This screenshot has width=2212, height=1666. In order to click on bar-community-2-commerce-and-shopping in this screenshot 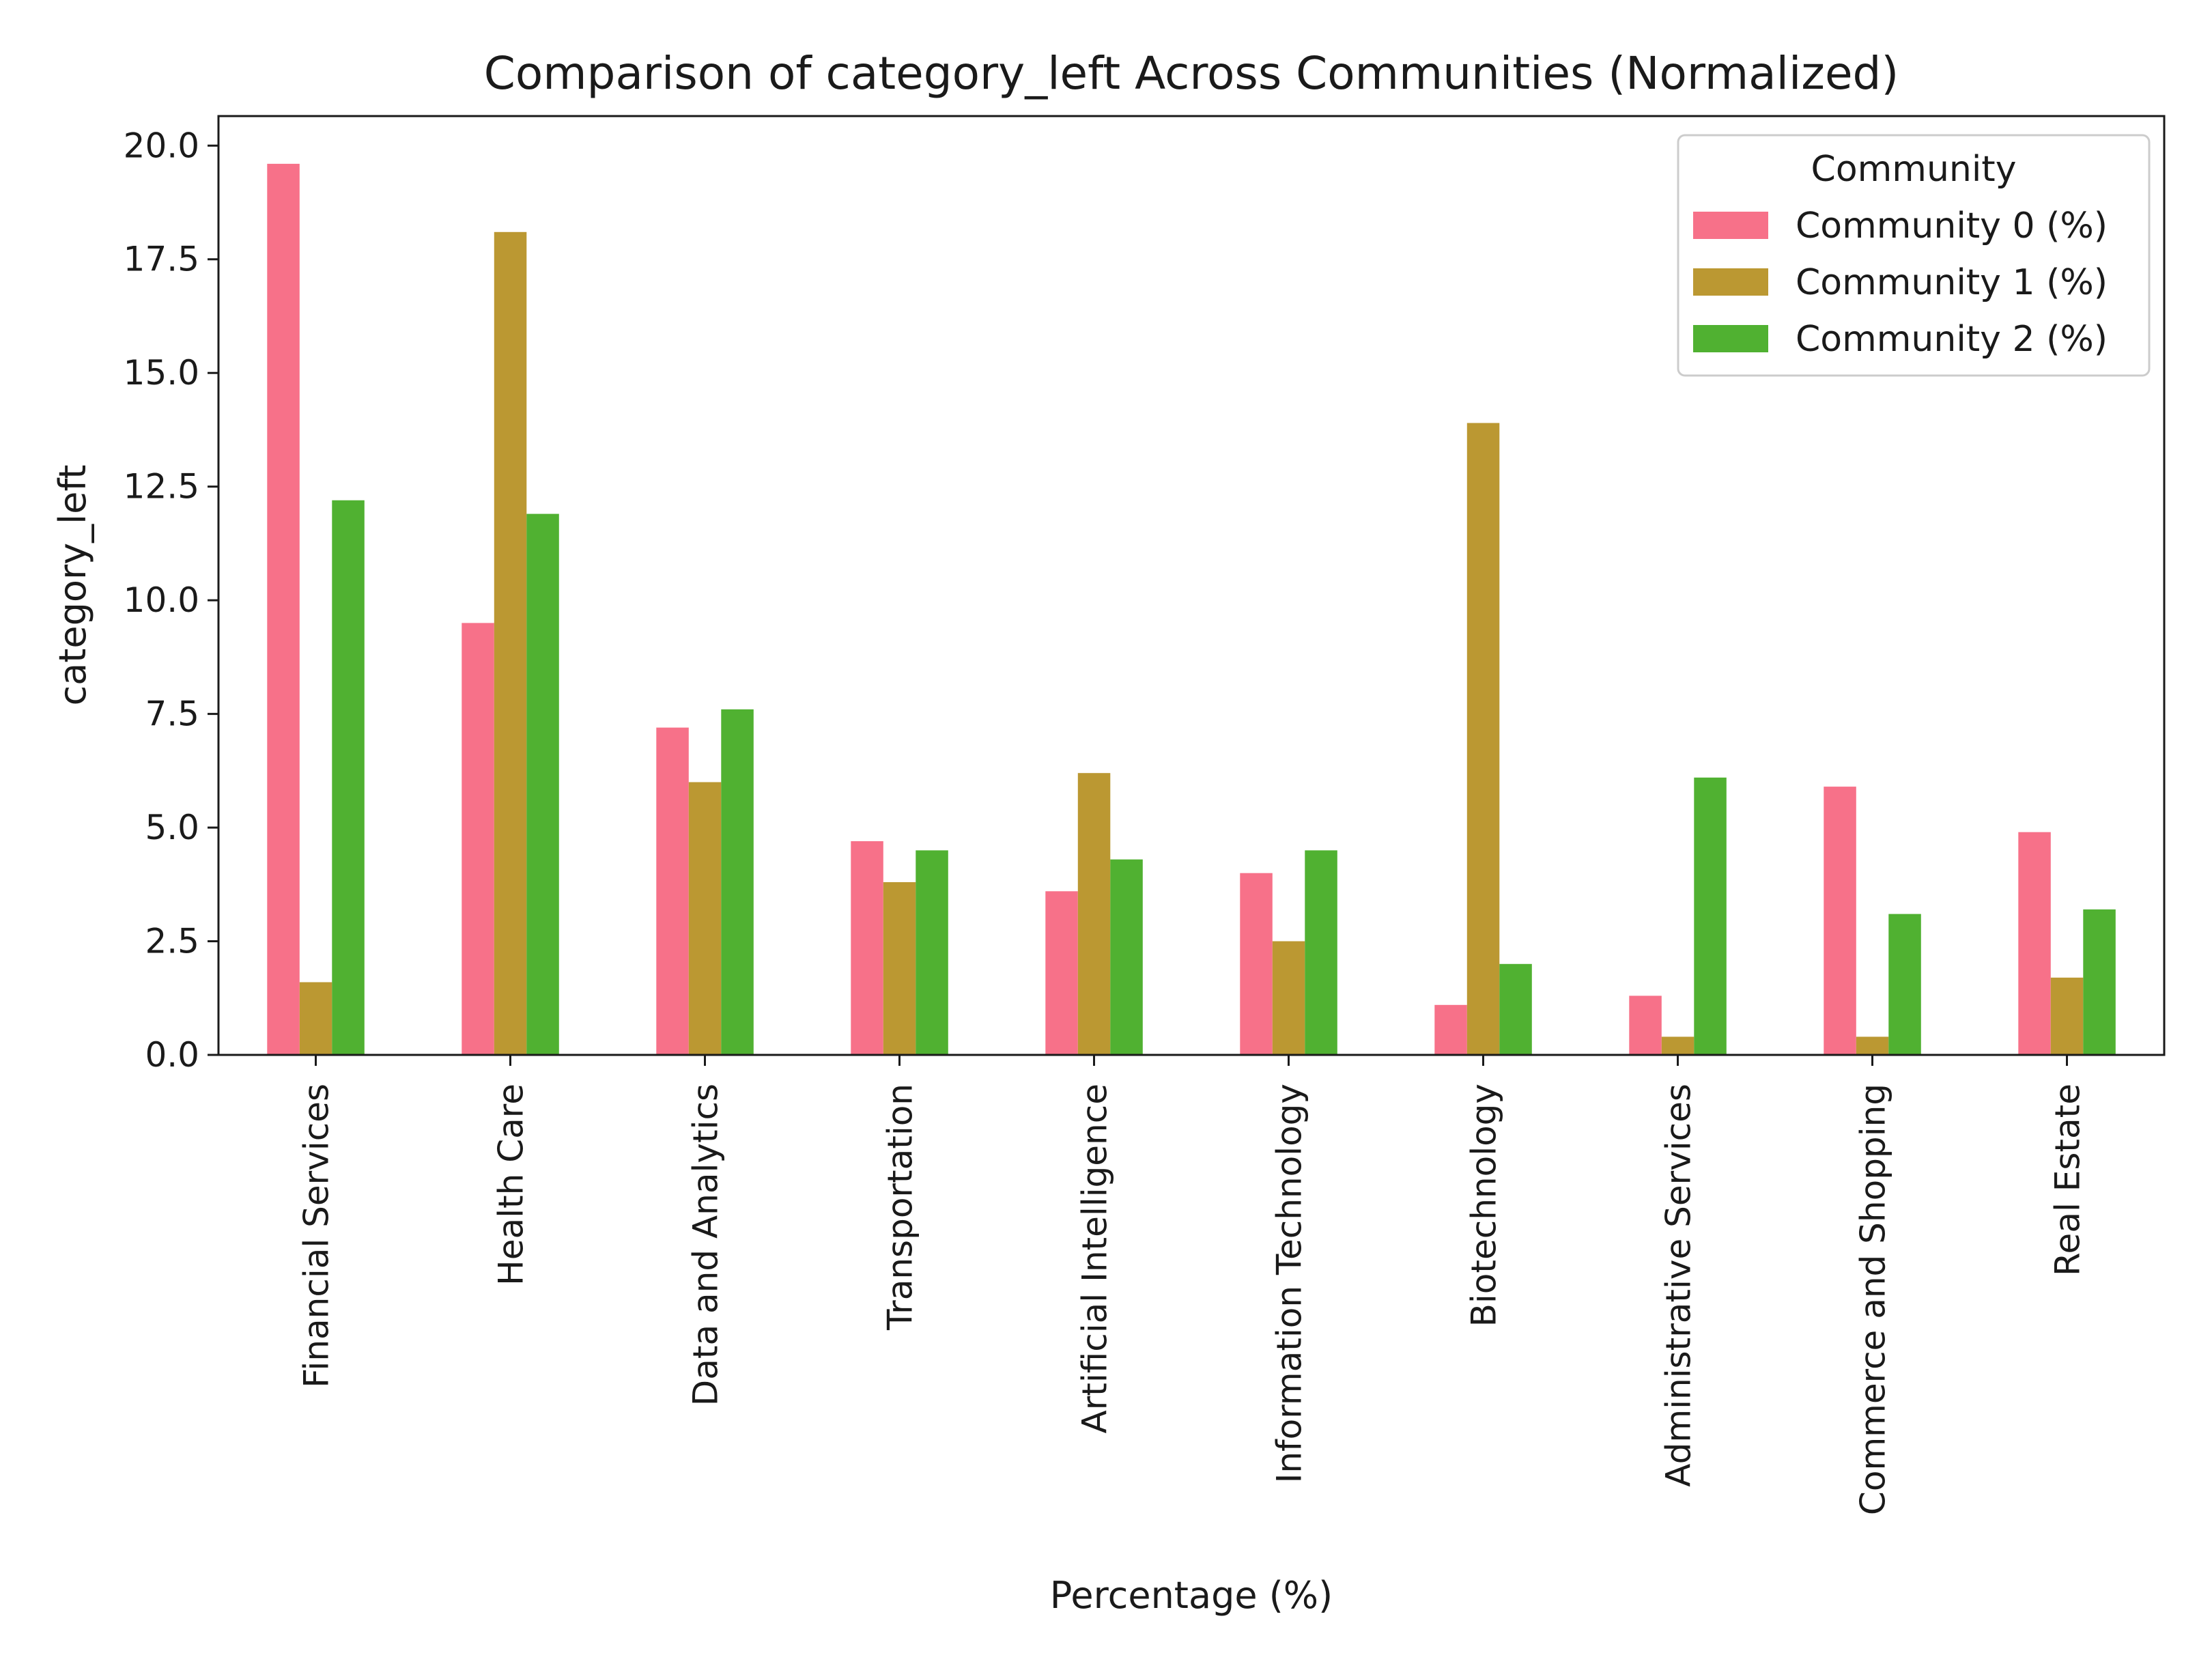, I will do `click(1904, 984)`.